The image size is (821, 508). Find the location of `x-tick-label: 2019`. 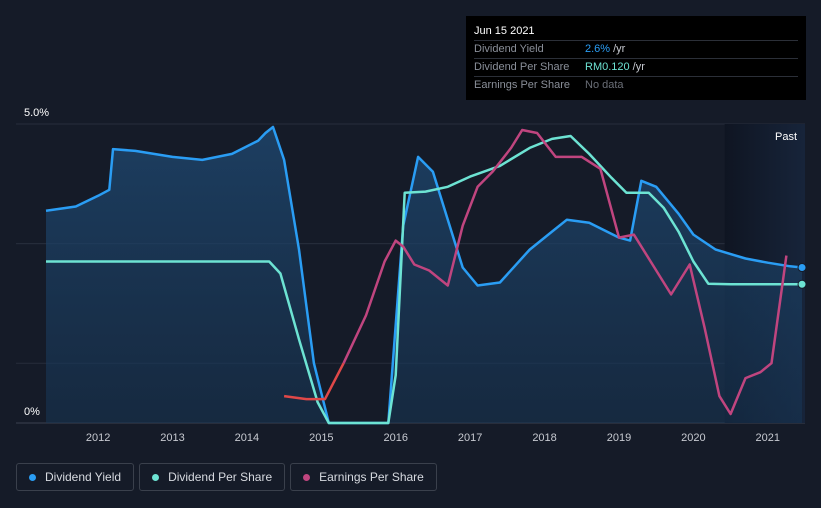

x-tick-label: 2019 is located at coordinates (619, 438).